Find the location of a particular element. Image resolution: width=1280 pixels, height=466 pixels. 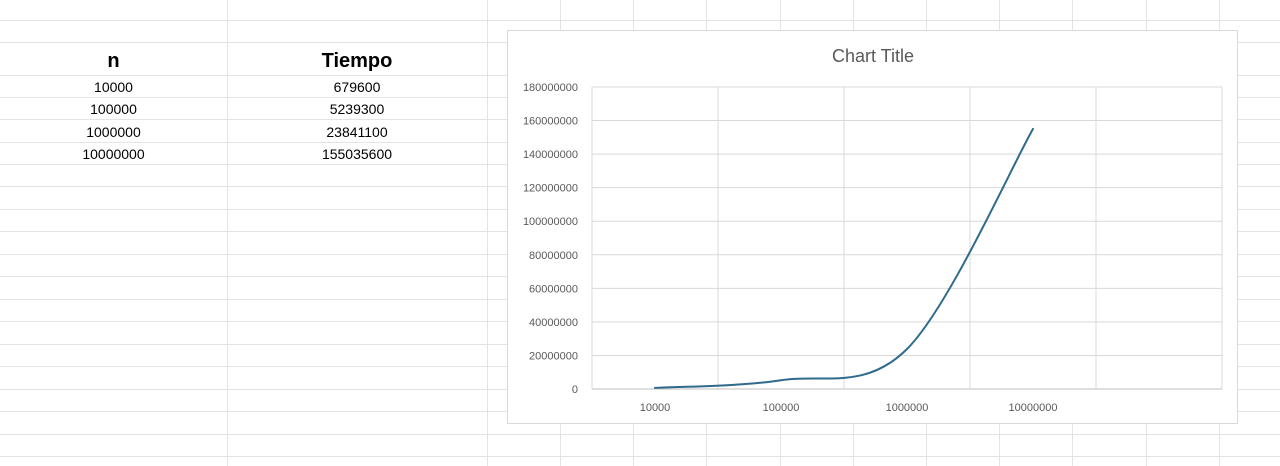

cell-tiempo: 5239300 is located at coordinates (357, 109).